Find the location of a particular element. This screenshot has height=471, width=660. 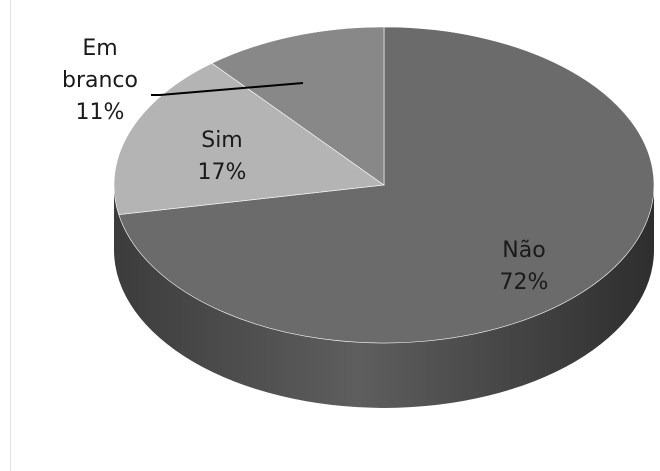

leader-line-em-branco is located at coordinates (227, 89).